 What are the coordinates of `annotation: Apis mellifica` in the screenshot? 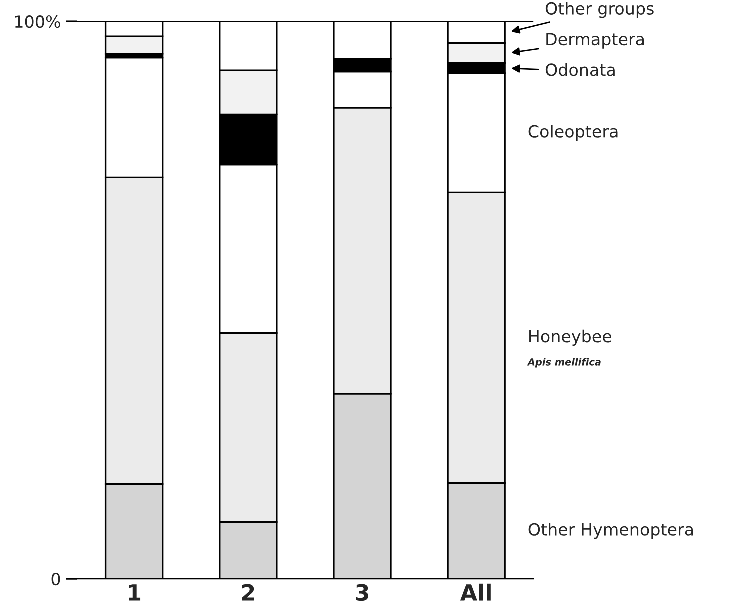 It's located at (564, 363).